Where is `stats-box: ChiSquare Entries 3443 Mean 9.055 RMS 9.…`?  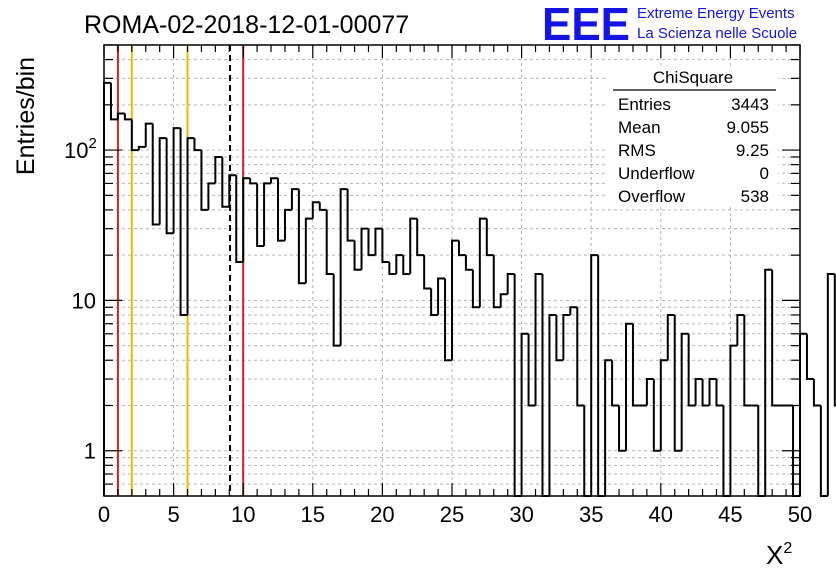 stats-box: ChiSquare Entries 3443 Mean 9.055 RMS 9.… is located at coordinates (693, 137).